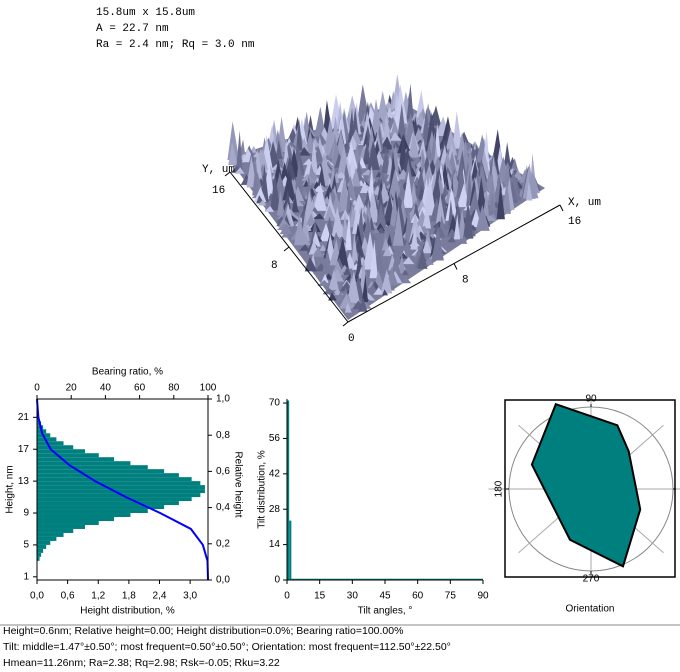 The image size is (680, 672). I want to click on y-tick-label: 21, so click(24, 417).